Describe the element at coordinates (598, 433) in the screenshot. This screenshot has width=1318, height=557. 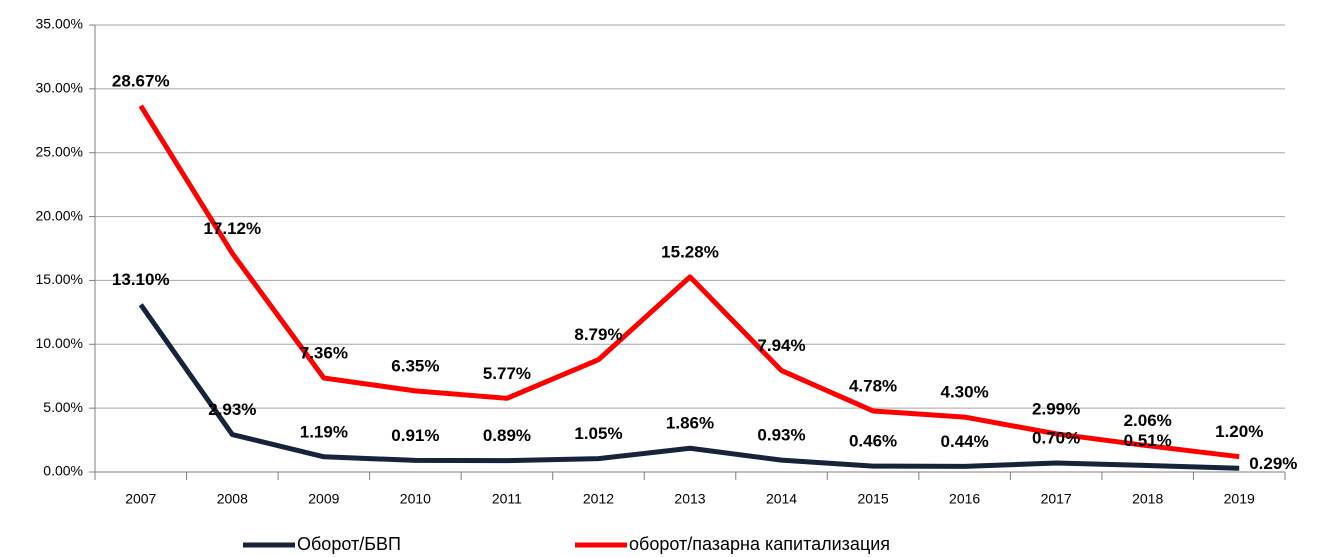
I see `data-label: 1.05%` at that location.